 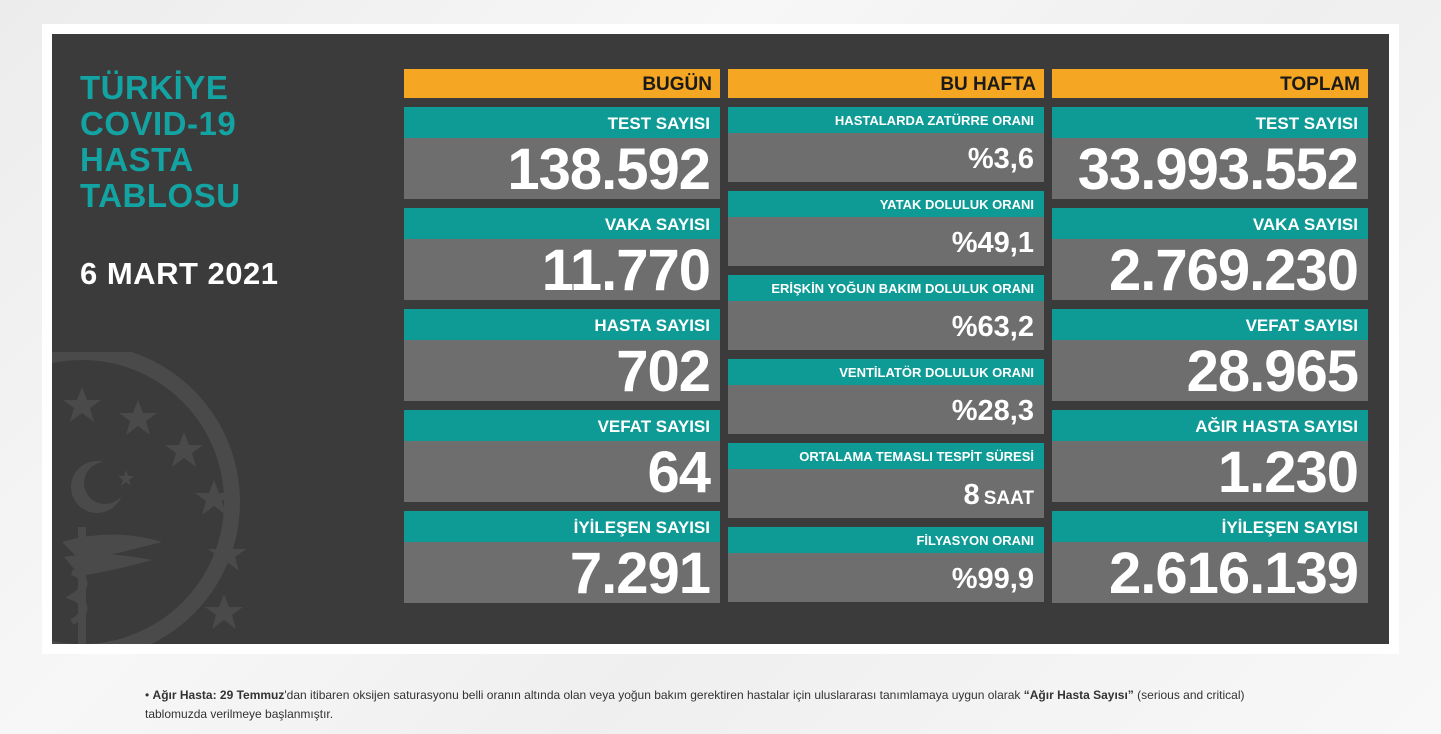 I want to click on card-value: 138.592, so click(x=562, y=170).